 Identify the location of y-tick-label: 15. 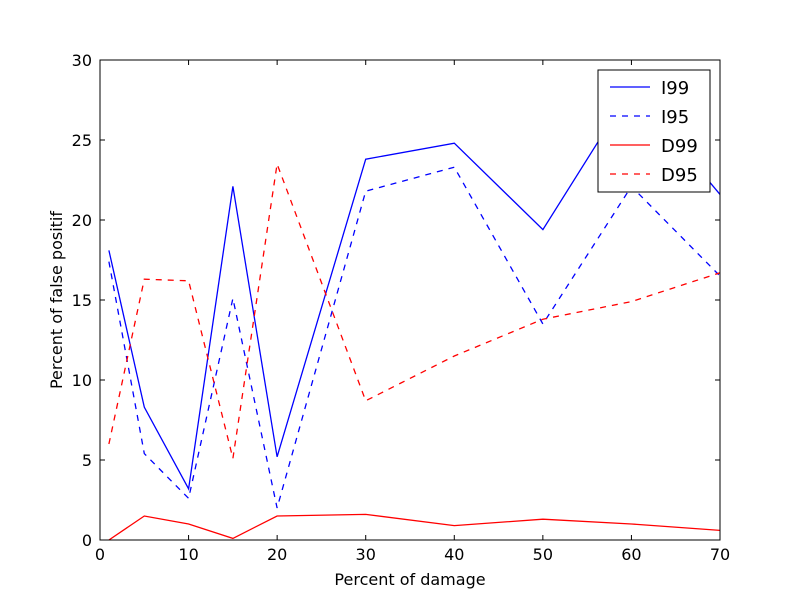
(82, 300).